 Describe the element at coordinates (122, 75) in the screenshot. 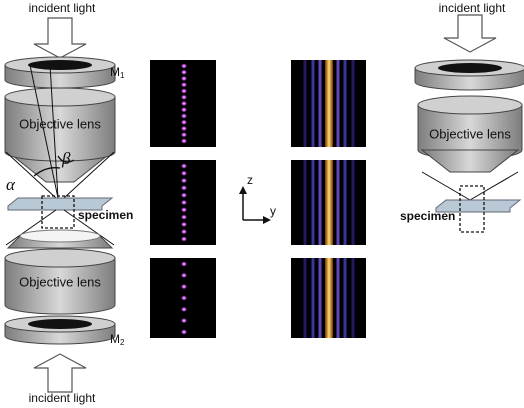

I see `mirror-sub: 1` at that location.